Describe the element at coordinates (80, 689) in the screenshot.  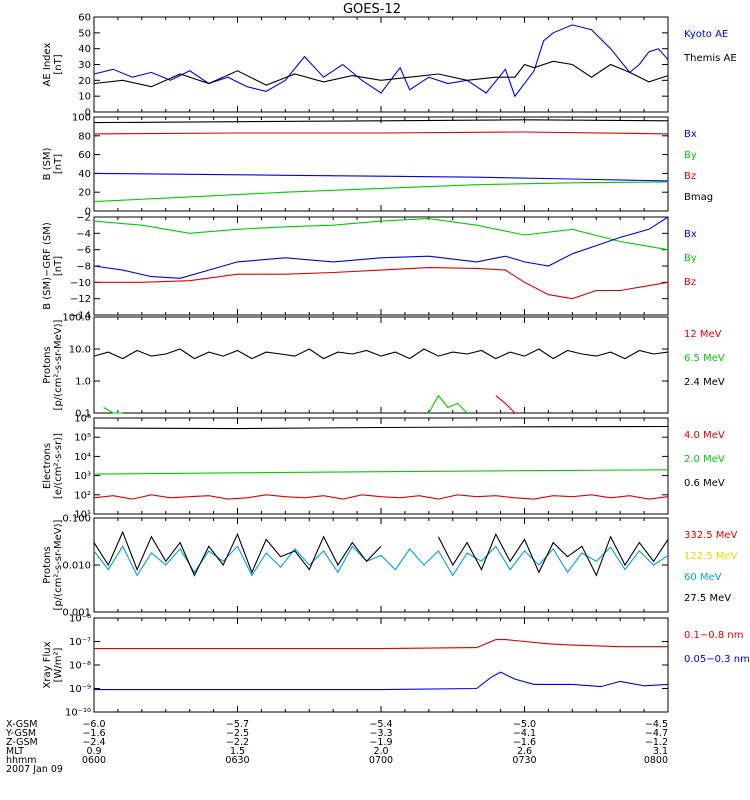
I see `ytick-label: 10⁻⁹` at that location.